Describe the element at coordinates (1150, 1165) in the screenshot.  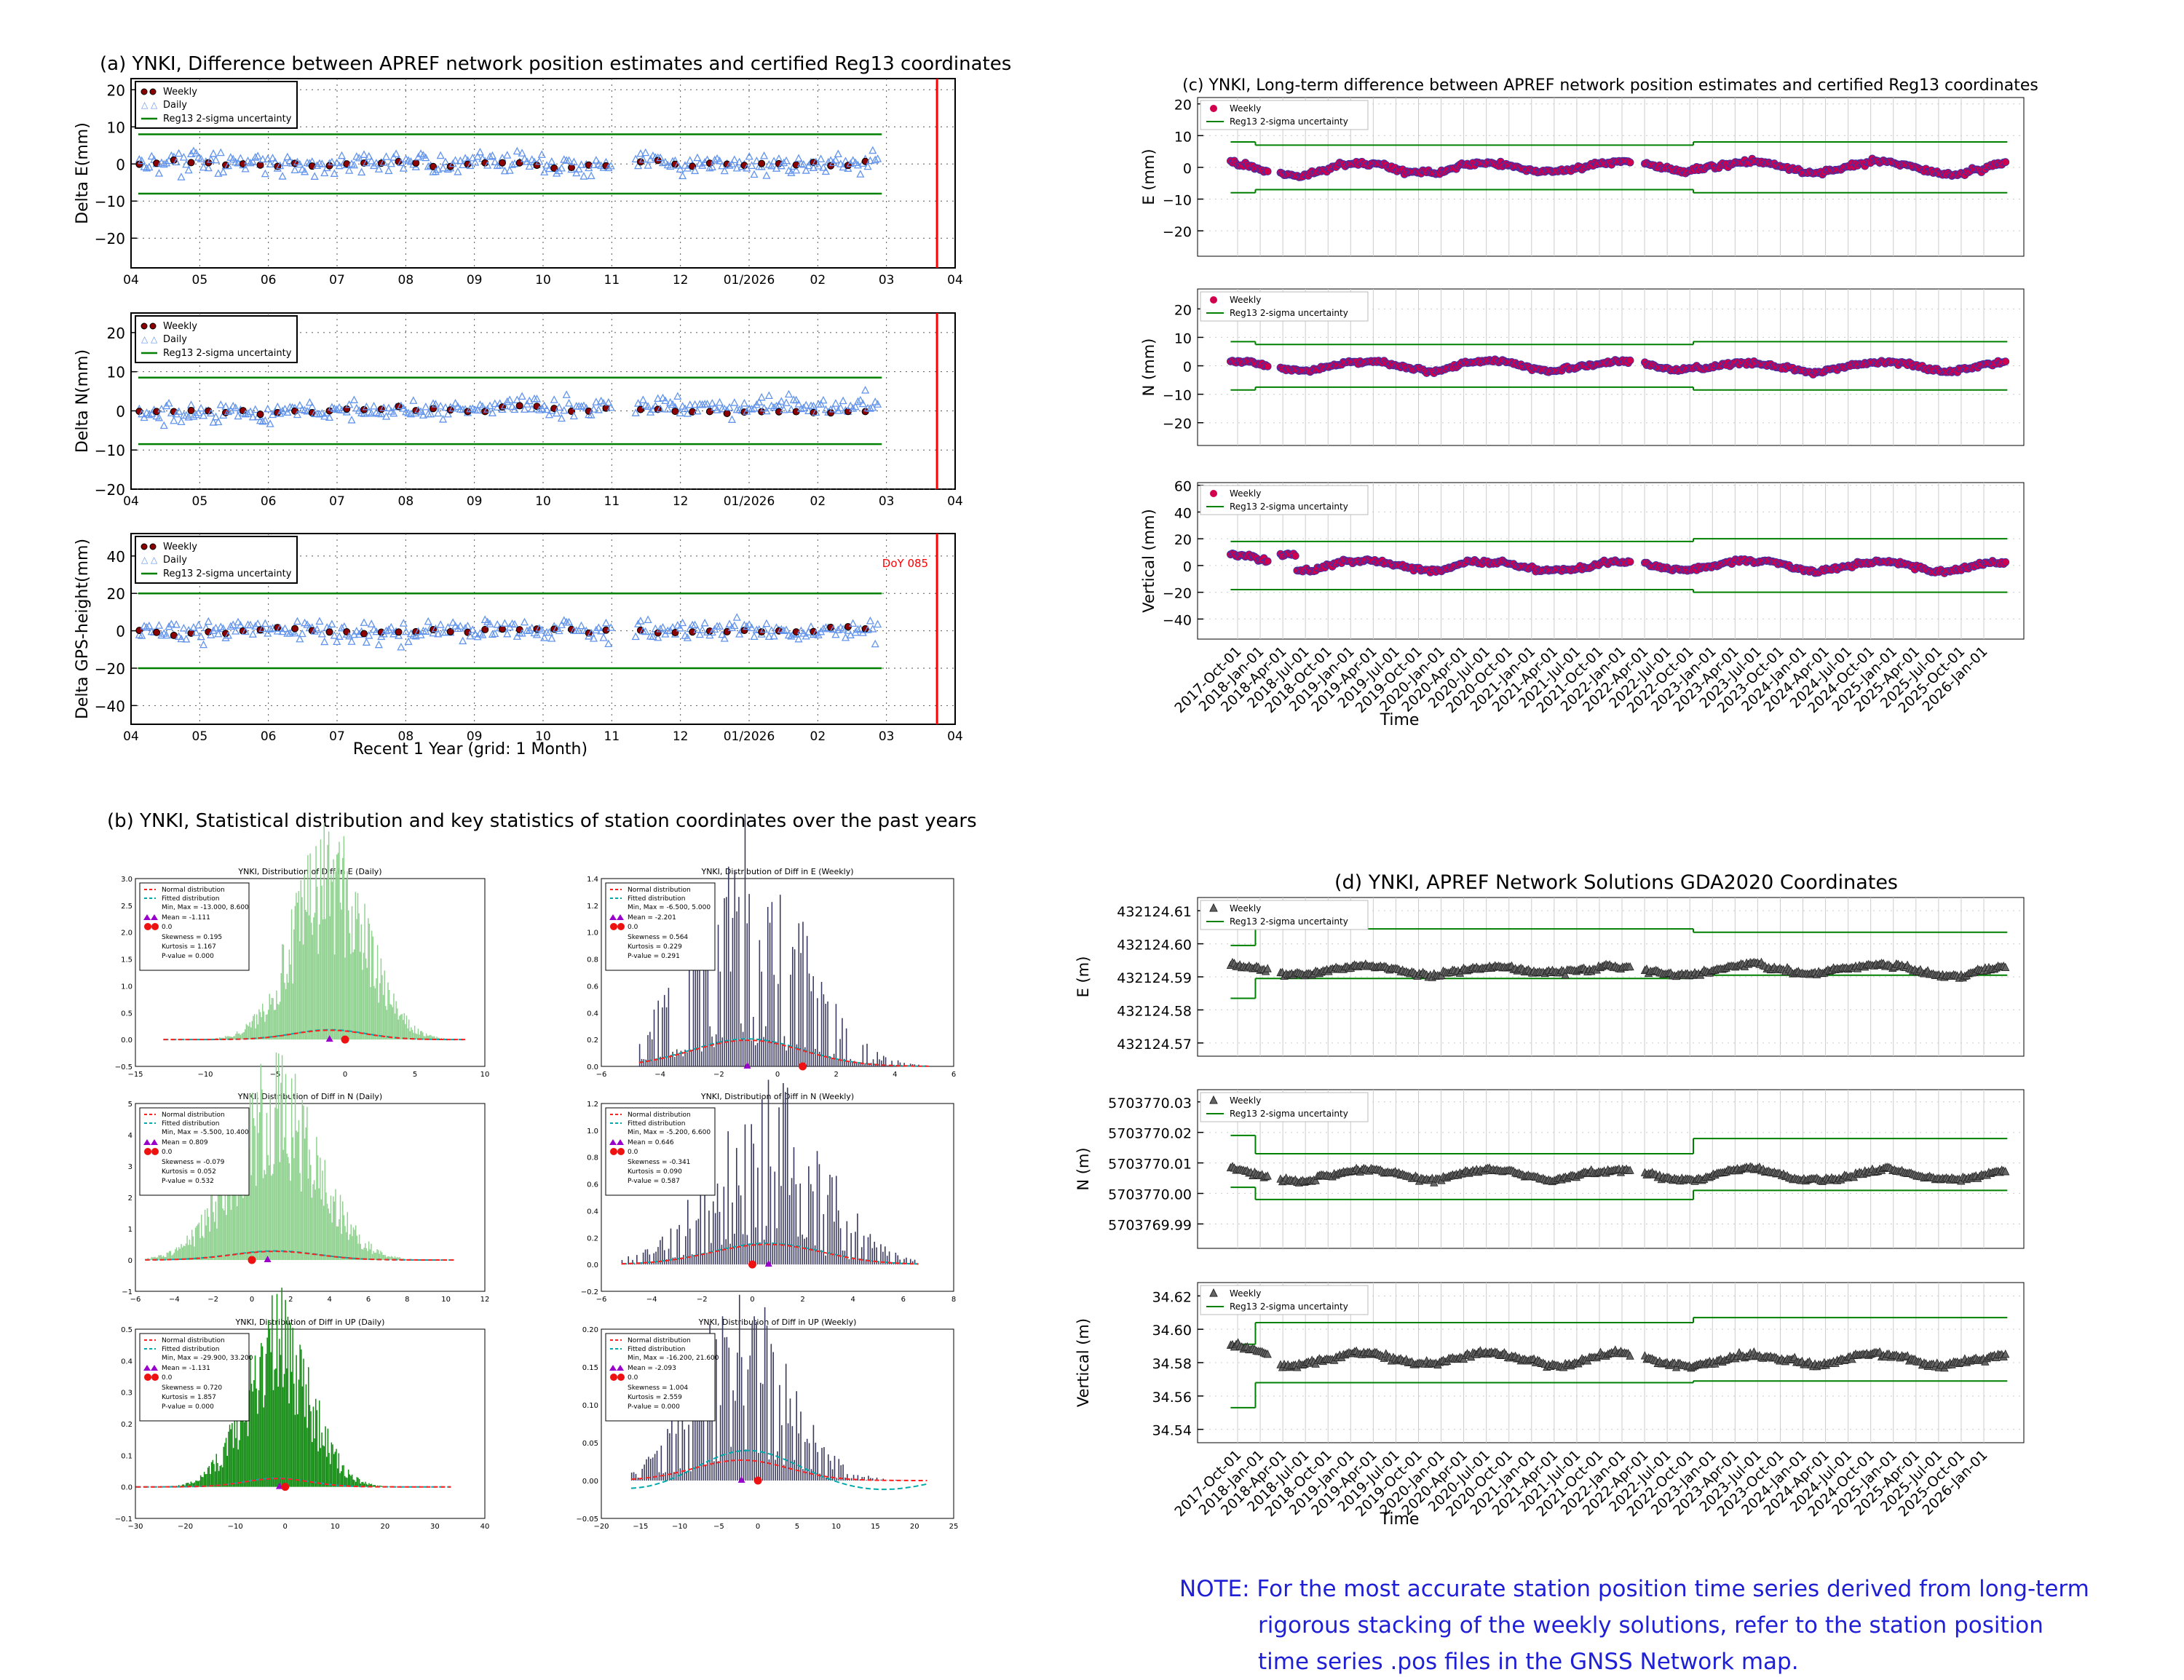
I see `y-tick-label: 5703770.01` at that location.